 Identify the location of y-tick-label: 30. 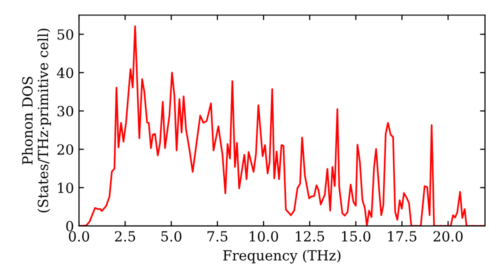
(66, 111).